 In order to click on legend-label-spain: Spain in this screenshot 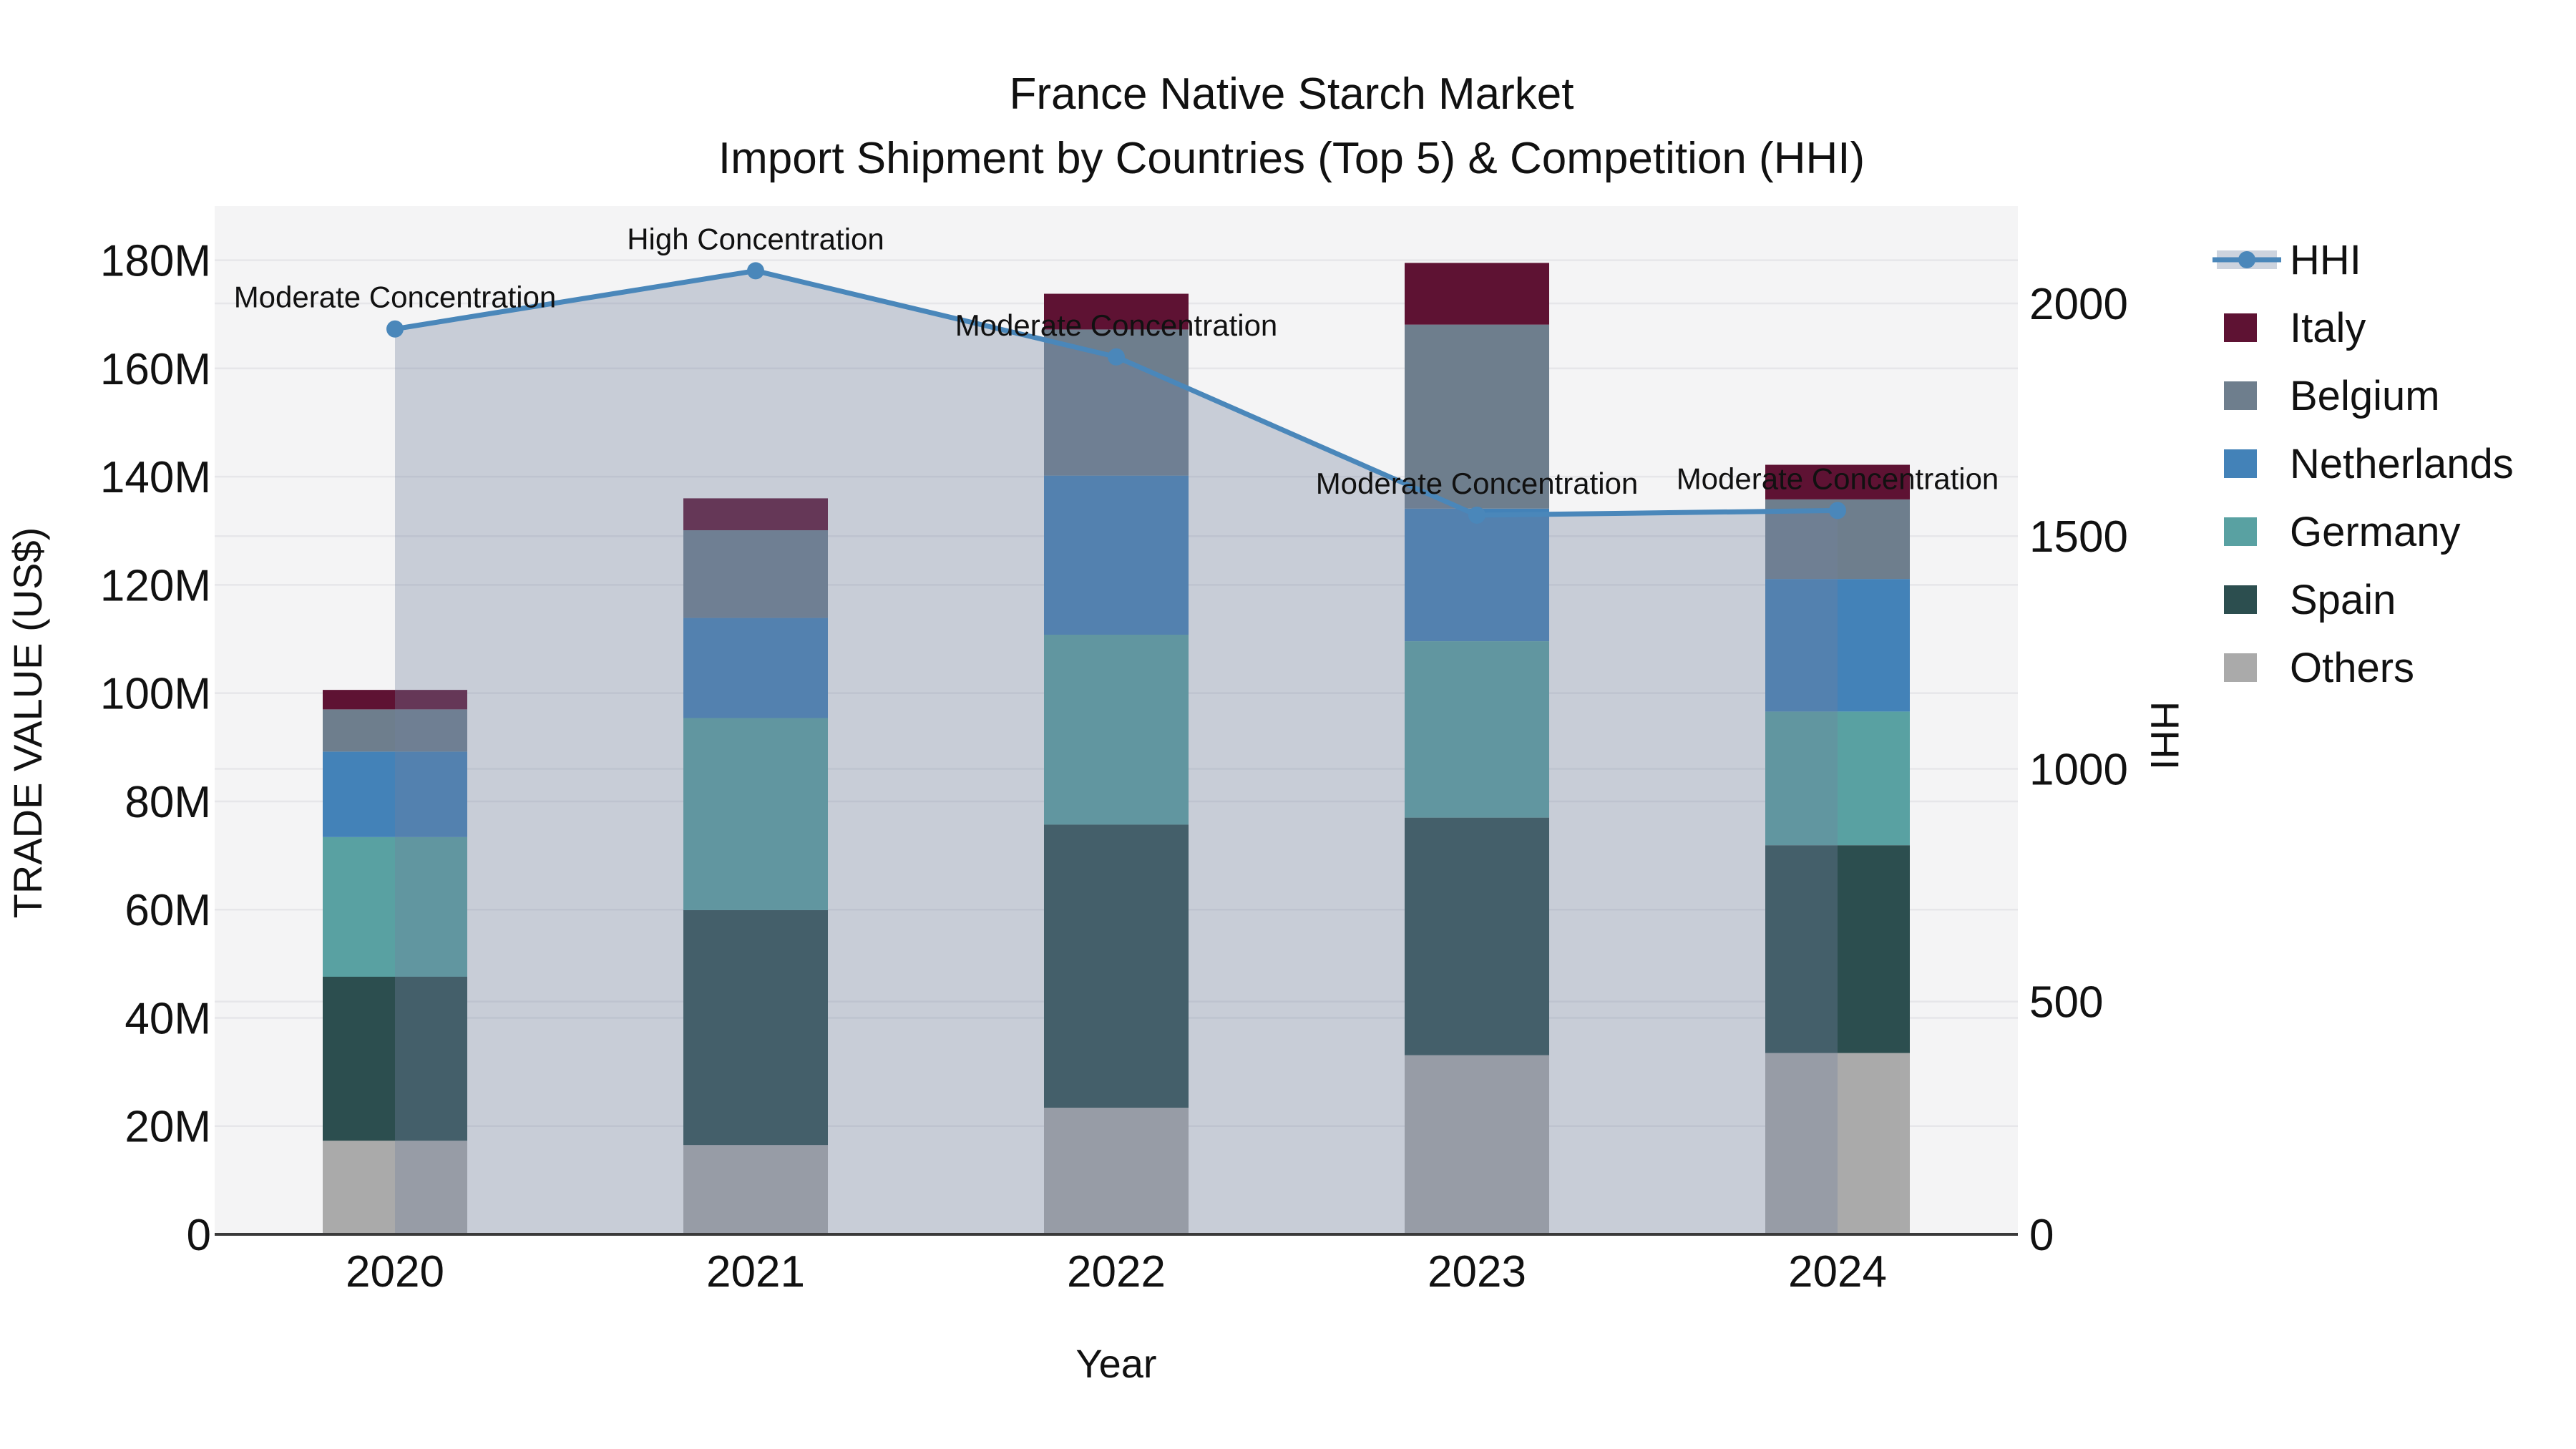, I will do `click(2343, 600)`.